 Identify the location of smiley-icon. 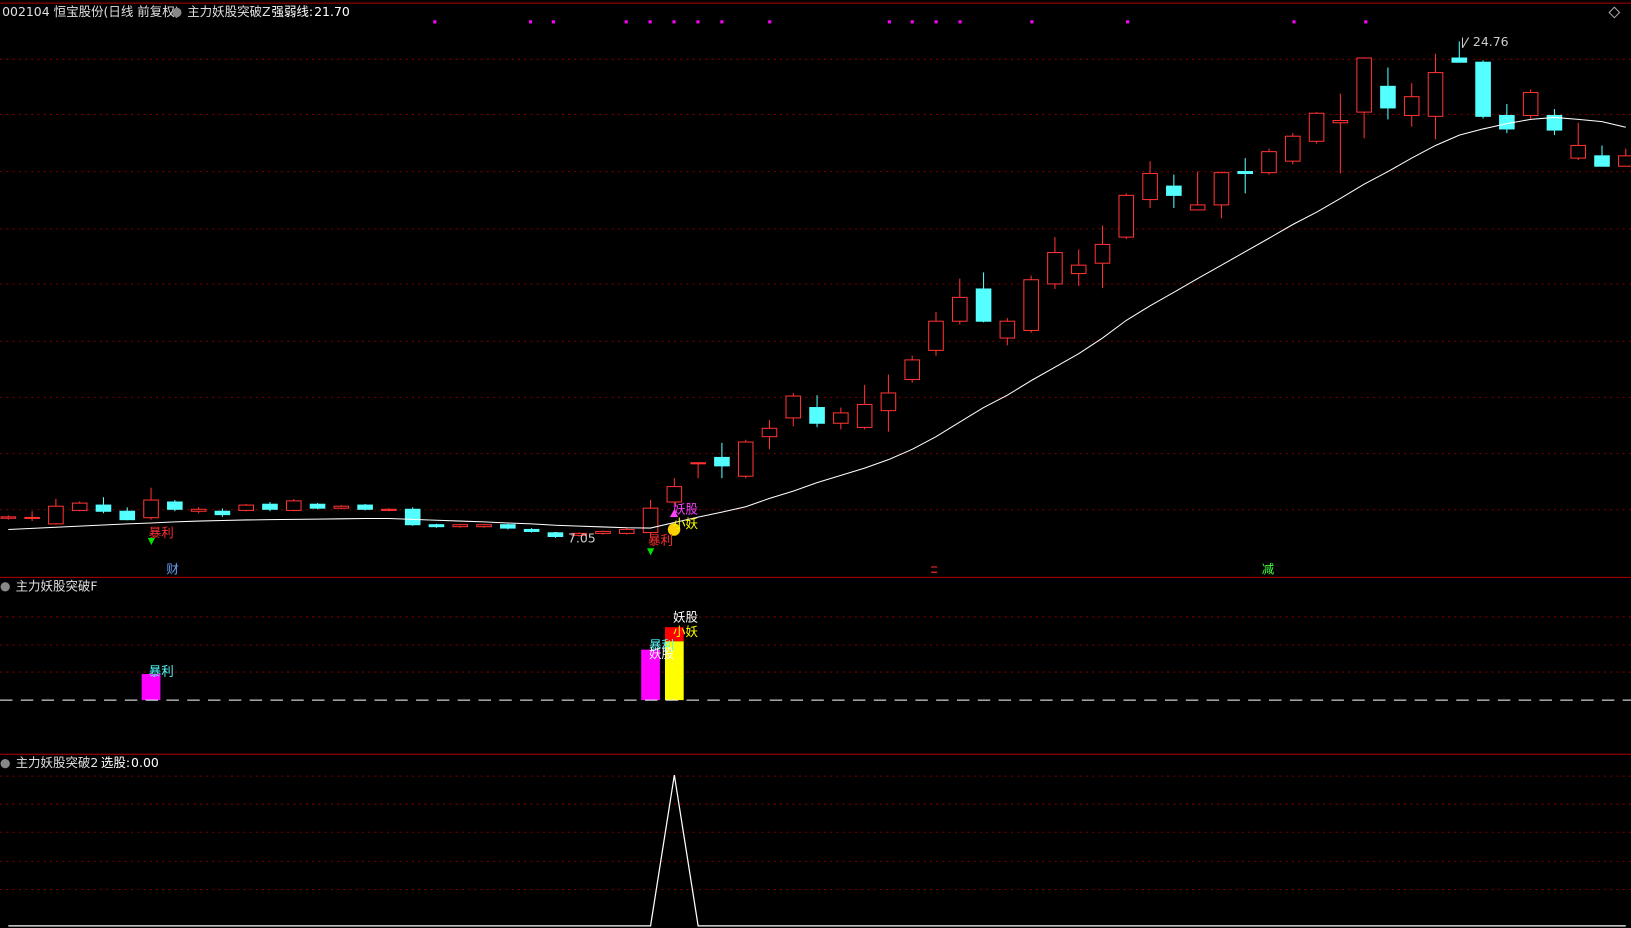
(674, 529).